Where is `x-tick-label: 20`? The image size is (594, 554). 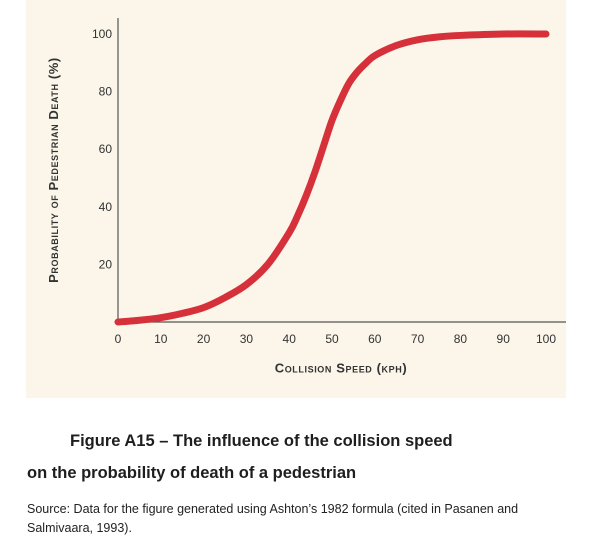 x-tick-label: 20 is located at coordinates (204, 339).